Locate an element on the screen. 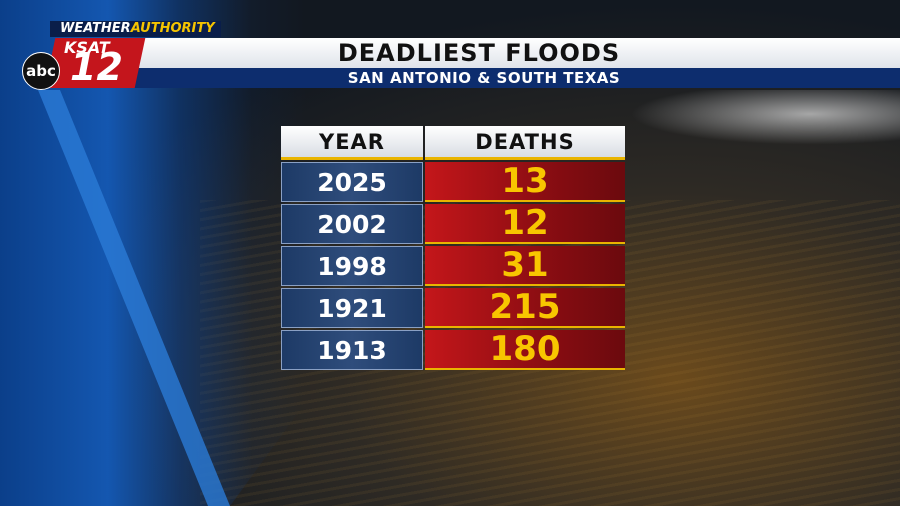 The height and width of the screenshot is (506, 900). subtitle: SAN ANTONIO & SOUTH TEXAS is located at coordinates (484, 78).